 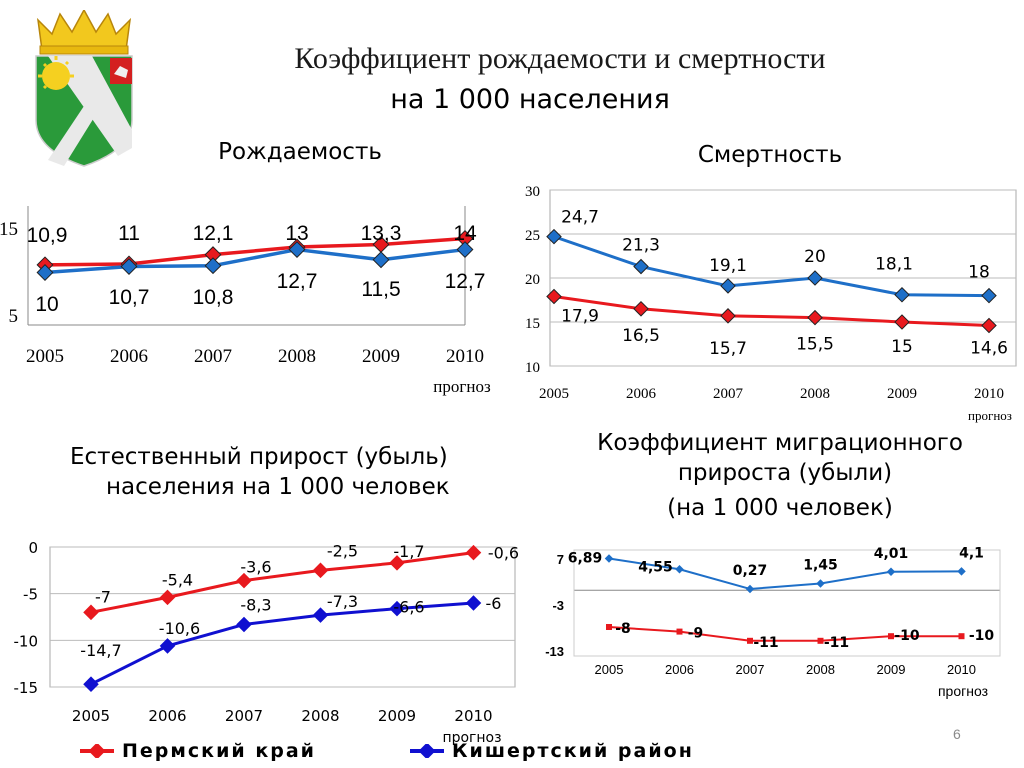 What do you see at coordinates (728, 349) in the screenshot?
I see `data-label: 15,7` at bounding box center [728, 349].